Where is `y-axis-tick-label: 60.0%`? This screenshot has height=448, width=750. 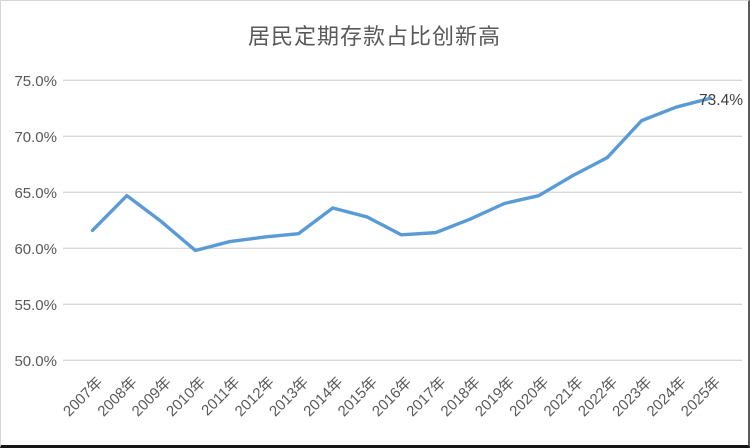 y-axis-tick-label: 60.0% is located at coordinates (35, 249).